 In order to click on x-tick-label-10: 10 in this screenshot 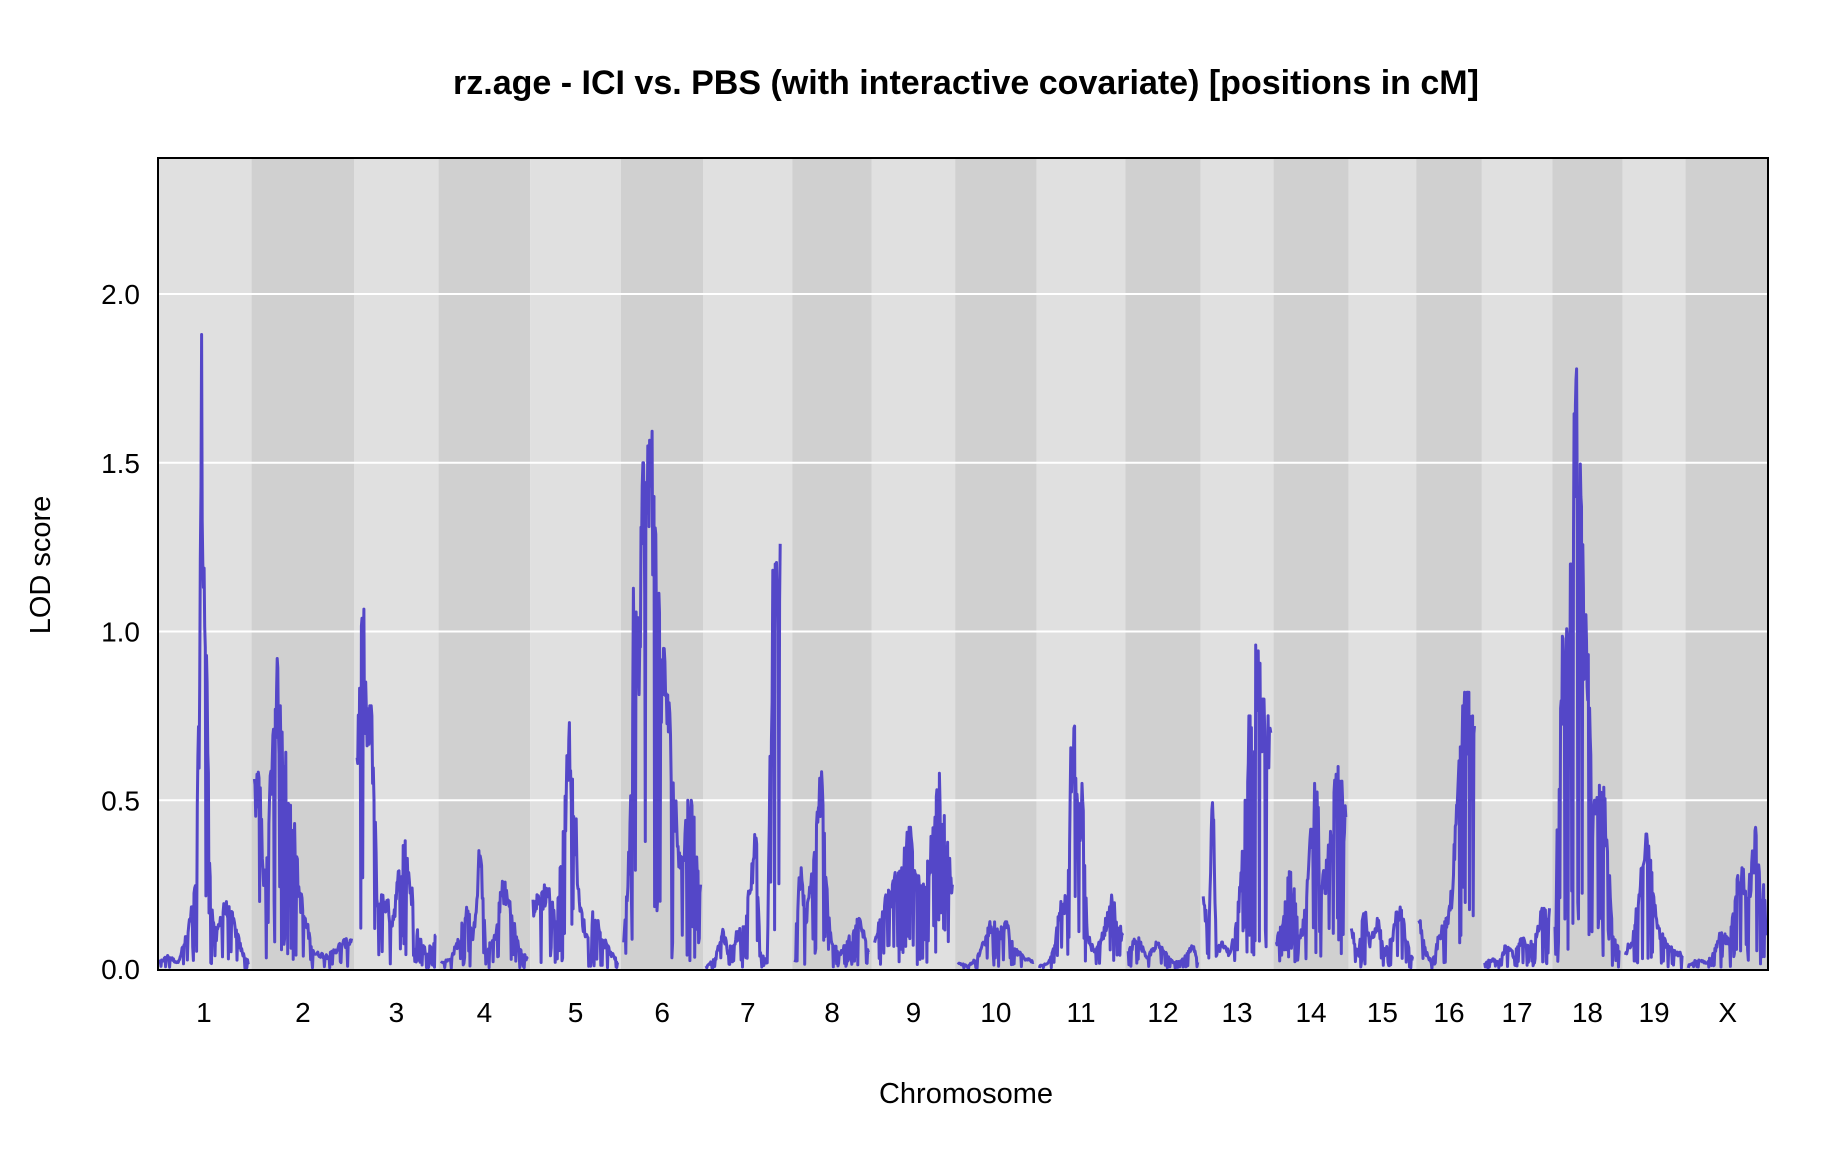, I will do `click(995, 1012)`.